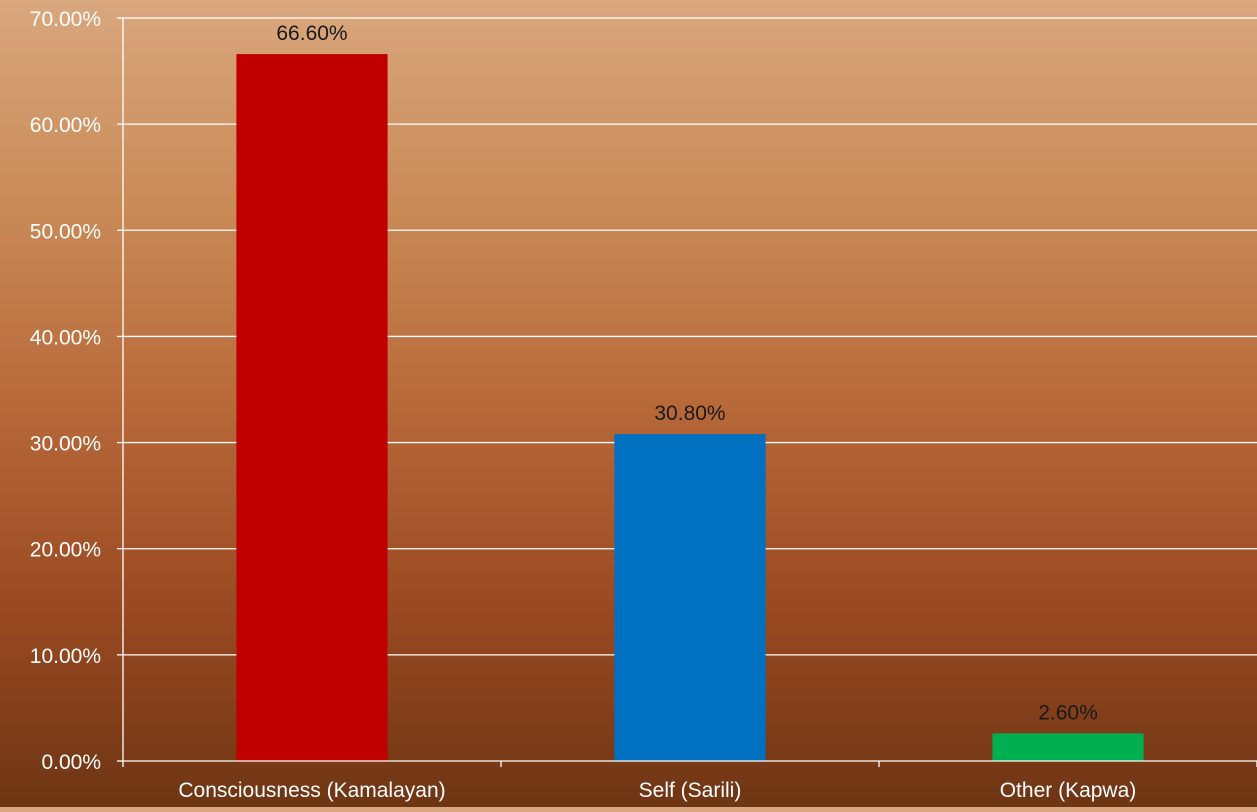 The image size is (1257, 812). I want to click on x-tick-label: Self (Sarili), so click(690, 790).